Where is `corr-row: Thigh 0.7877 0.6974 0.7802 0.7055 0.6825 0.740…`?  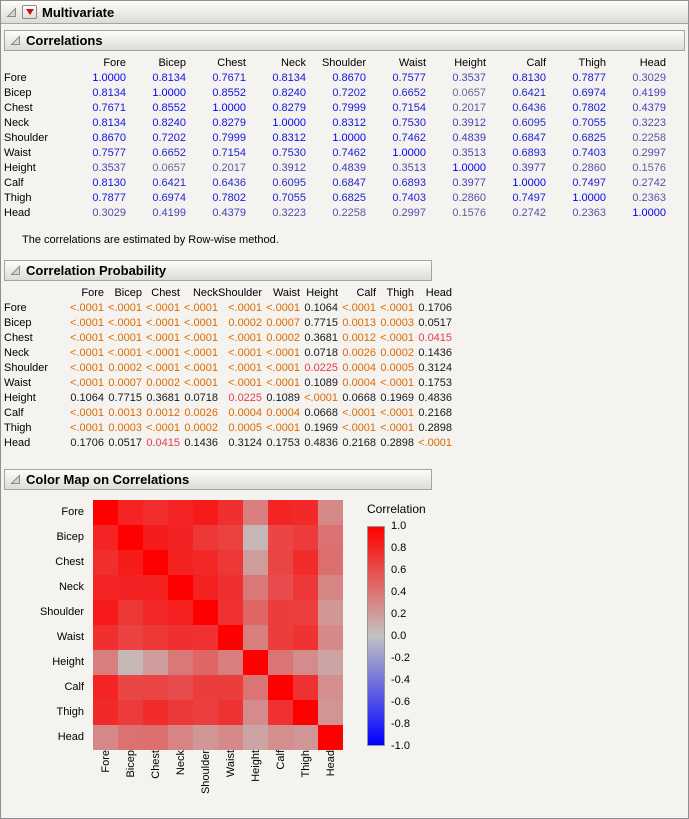
corr-row: Thigh 0.7877 0.6974 0.7802 0.7055 0.6825 0.740… is located at coordinates (335, 198).